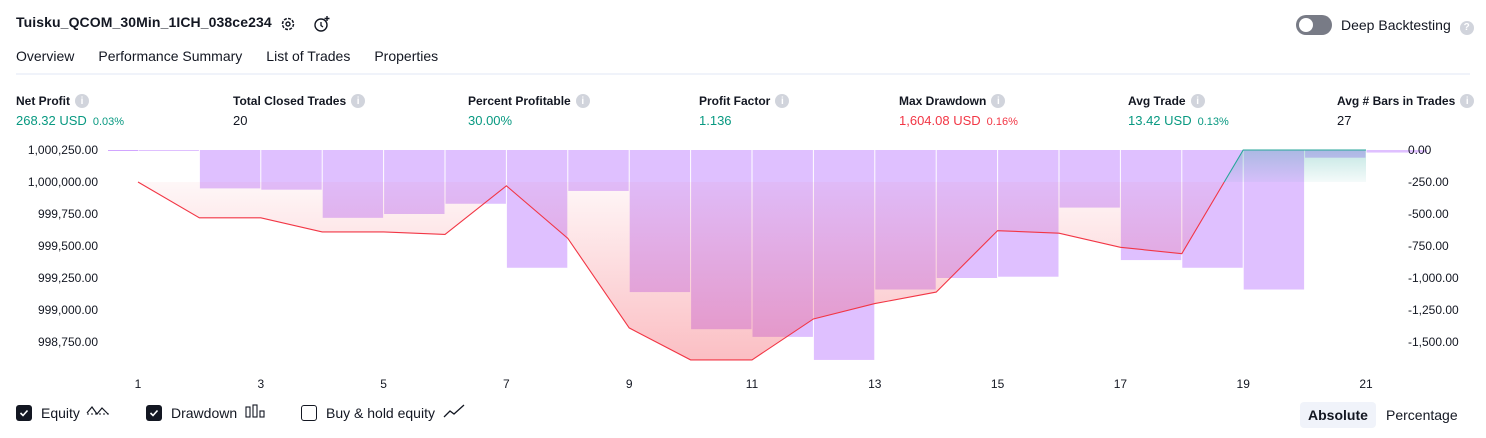 Image resolution: width=1486 pixels, height=438 pixels. What do you see at coordinates (943, 101) in the screenshot?
I see `metric-label: Max Drawdown` at bounding box center [943, 101].